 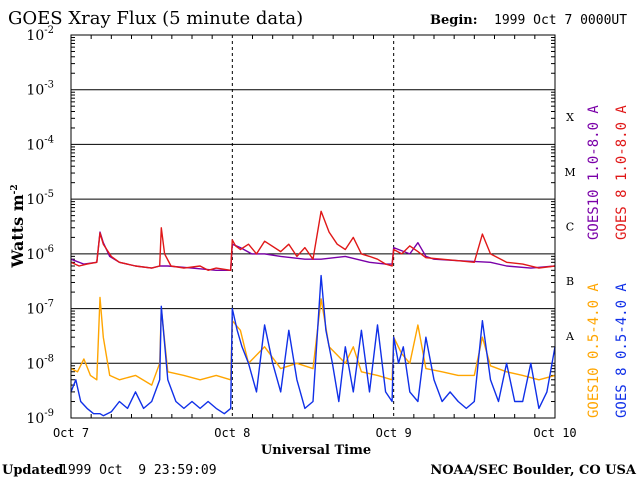 I want to click on legend-entry-3: GOES10 0.5-4.0 A, so click(x=594, y=350).